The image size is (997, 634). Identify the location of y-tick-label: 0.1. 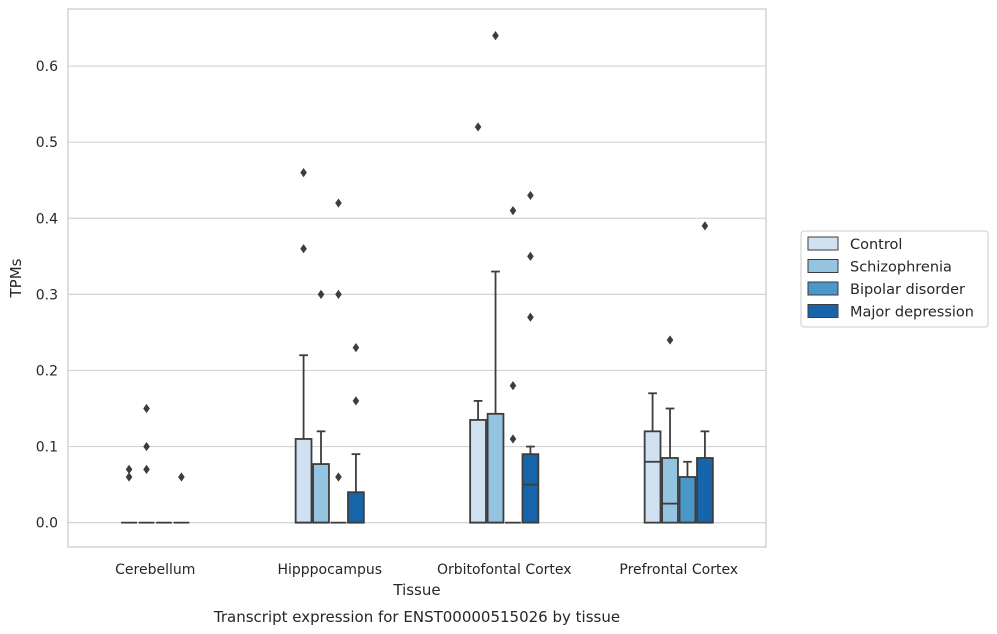
(47, 448).